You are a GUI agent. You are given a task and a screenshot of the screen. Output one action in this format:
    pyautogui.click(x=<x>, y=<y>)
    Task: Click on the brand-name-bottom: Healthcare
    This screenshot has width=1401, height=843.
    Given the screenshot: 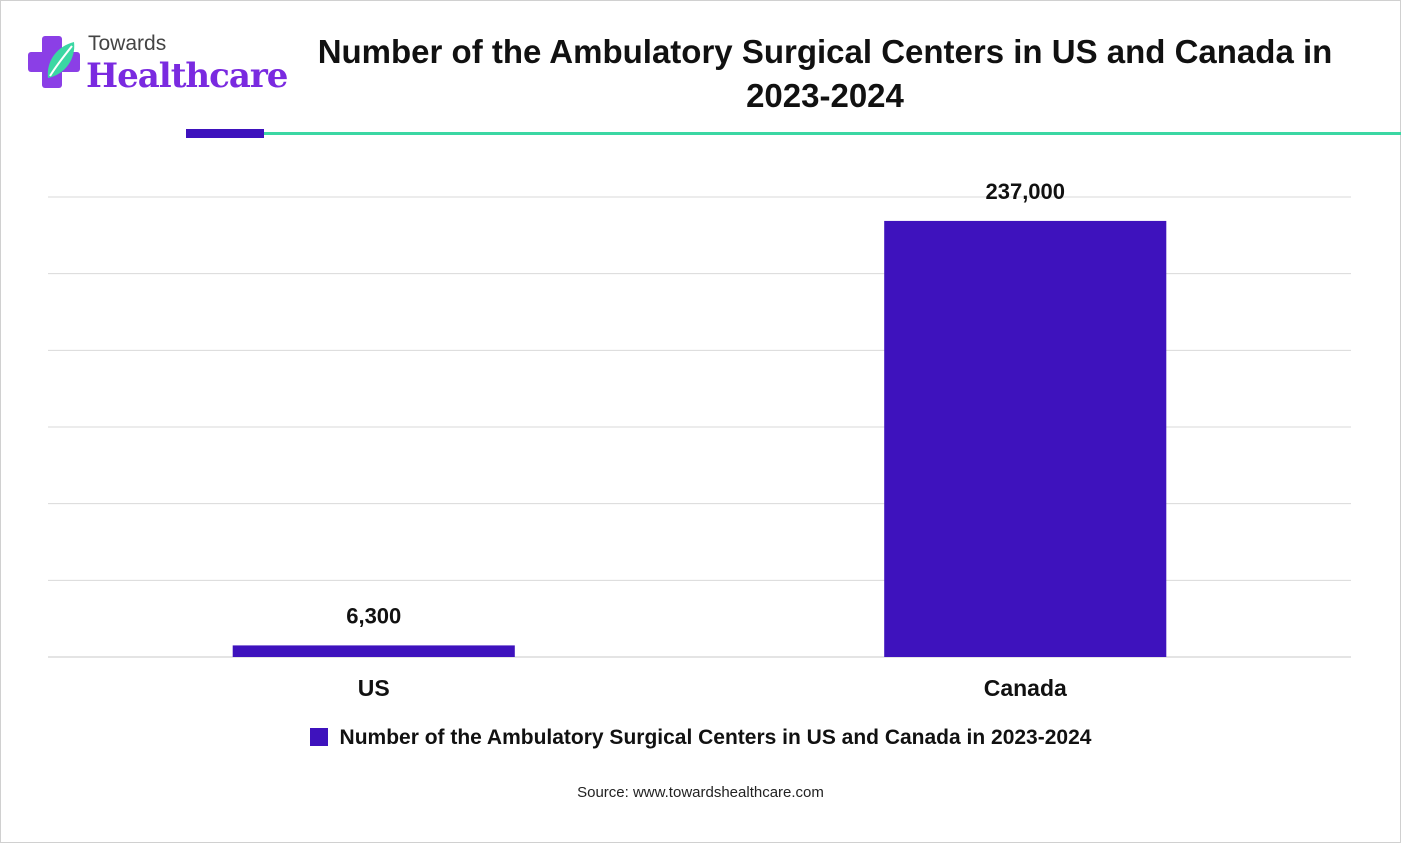 What is the action you would take?
    pyautogui.click(x=187, y=76)
    